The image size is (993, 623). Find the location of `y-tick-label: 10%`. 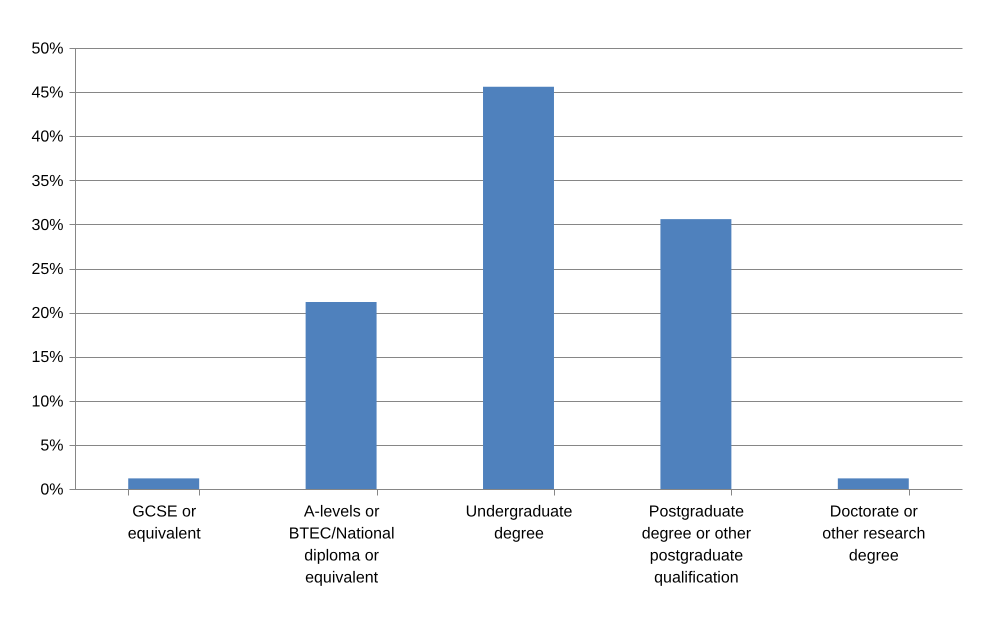

y-tick-label: 10% is located at coordinates (47, 401).